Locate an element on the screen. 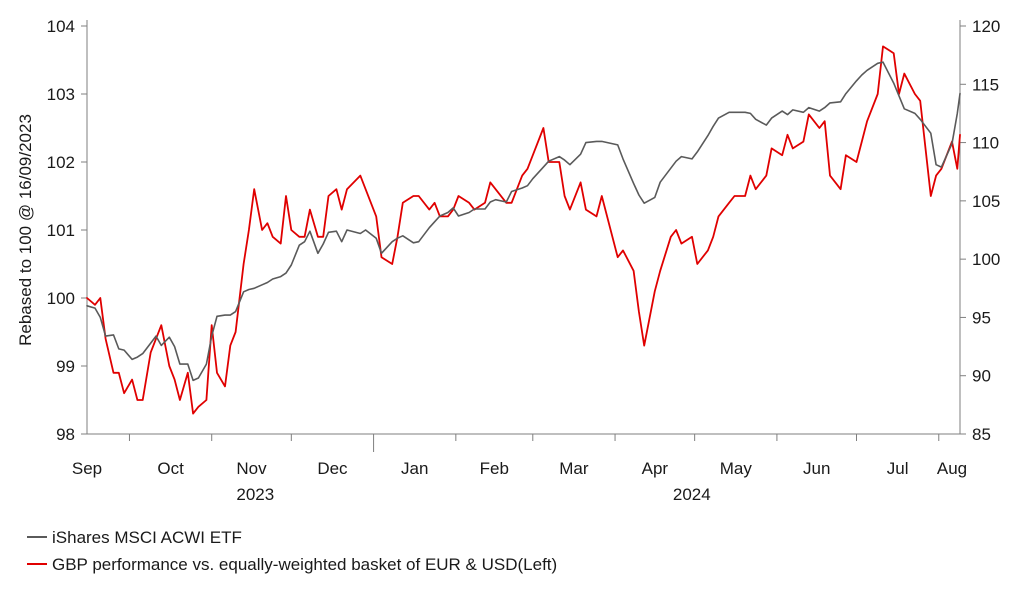 Image resolution: width=1022 pixels, height=597 pixels. x-month-label: Sep is located at coordinates (87, 468).